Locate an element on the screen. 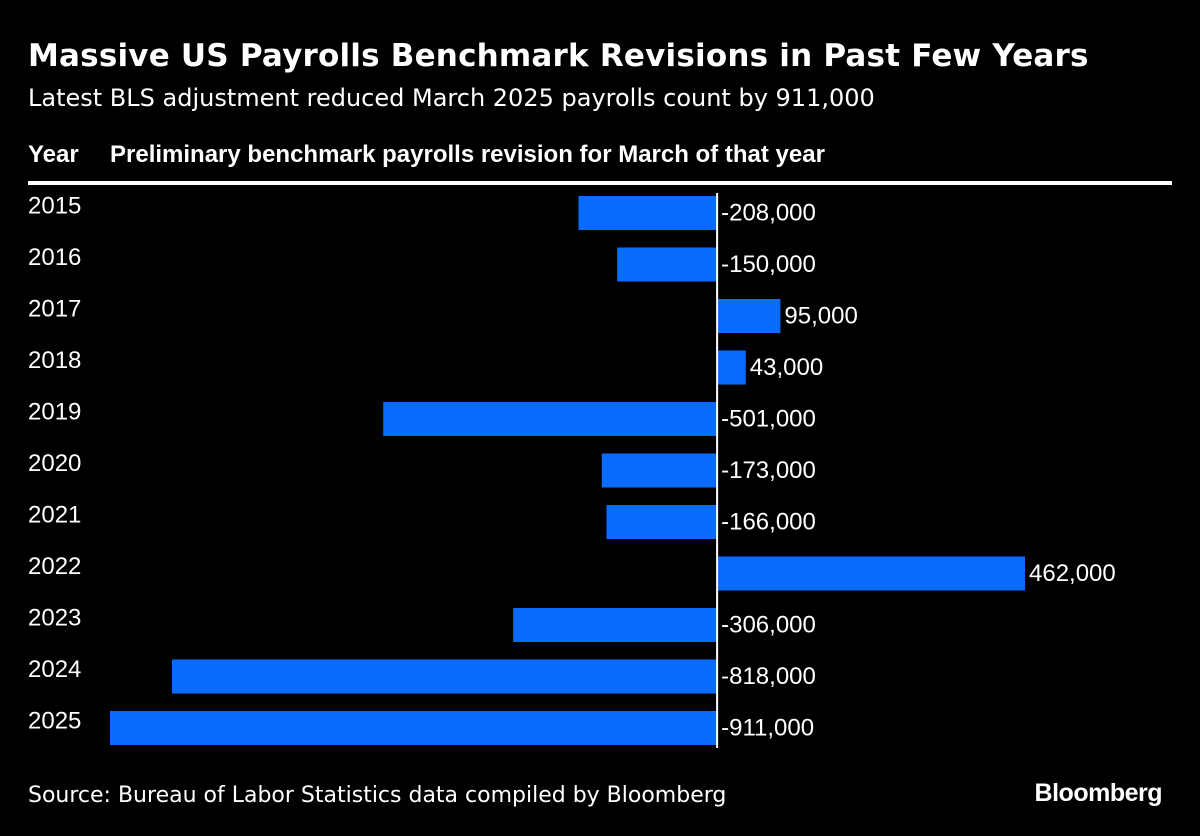 Image resolution: width=1200 pixels, height=836 pixels. year-label: 2019 is located at coordinates (54, 411).